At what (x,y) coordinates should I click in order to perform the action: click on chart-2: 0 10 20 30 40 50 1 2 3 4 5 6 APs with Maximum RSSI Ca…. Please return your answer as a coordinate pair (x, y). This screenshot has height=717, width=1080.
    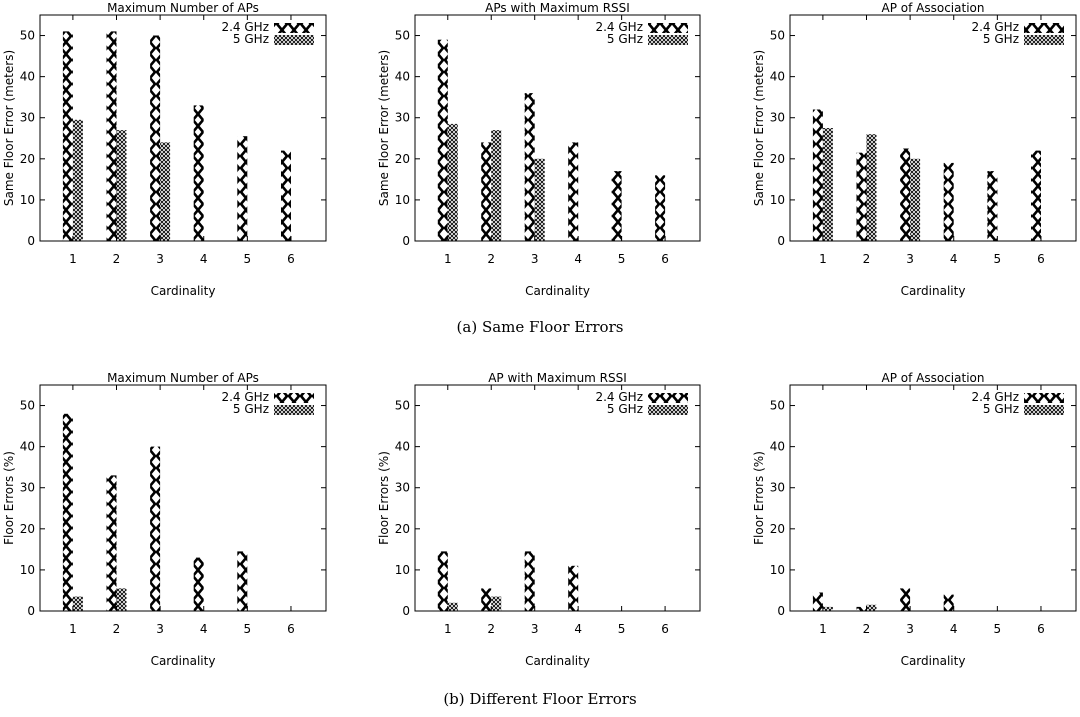
    Looking at the image, I should click on (539, 149).